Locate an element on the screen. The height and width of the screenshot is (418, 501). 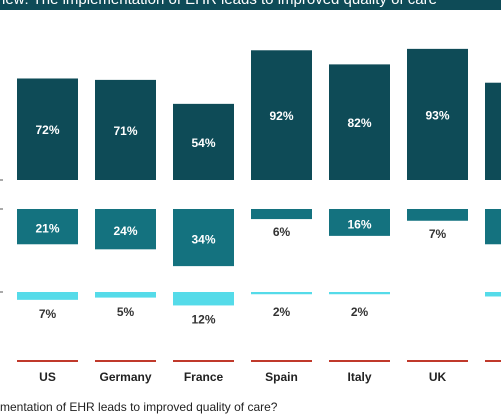
bar-s1-italy is located at coordinates (359, 122).